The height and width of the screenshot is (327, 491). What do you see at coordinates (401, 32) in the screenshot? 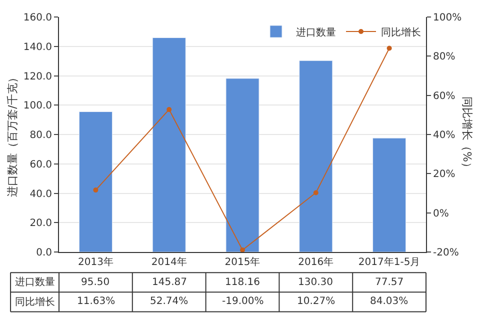
I see `legend-label: 同比增长` at bounding box center [401, 32].